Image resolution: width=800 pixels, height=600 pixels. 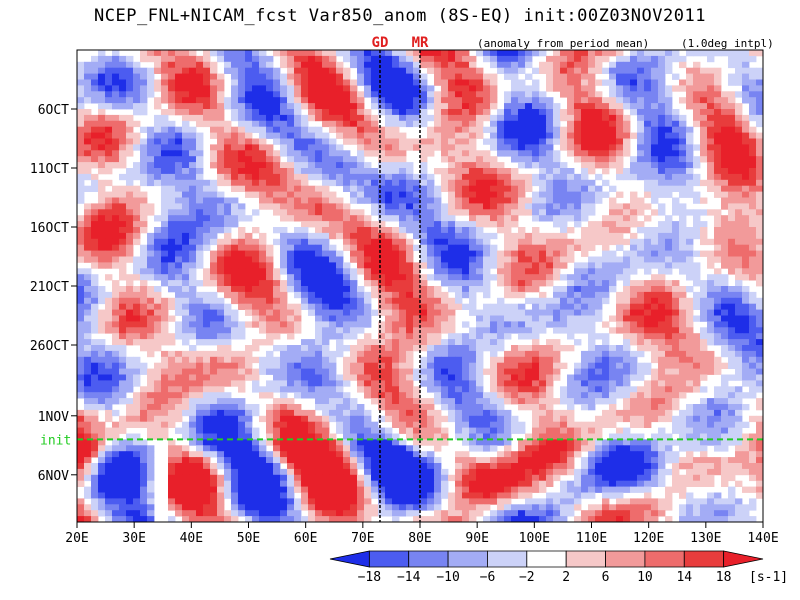 What do you see at coordinates (476, 538) in the screenshot?
I see `x-tick-label: 90E` at bounding box center [476, 538].